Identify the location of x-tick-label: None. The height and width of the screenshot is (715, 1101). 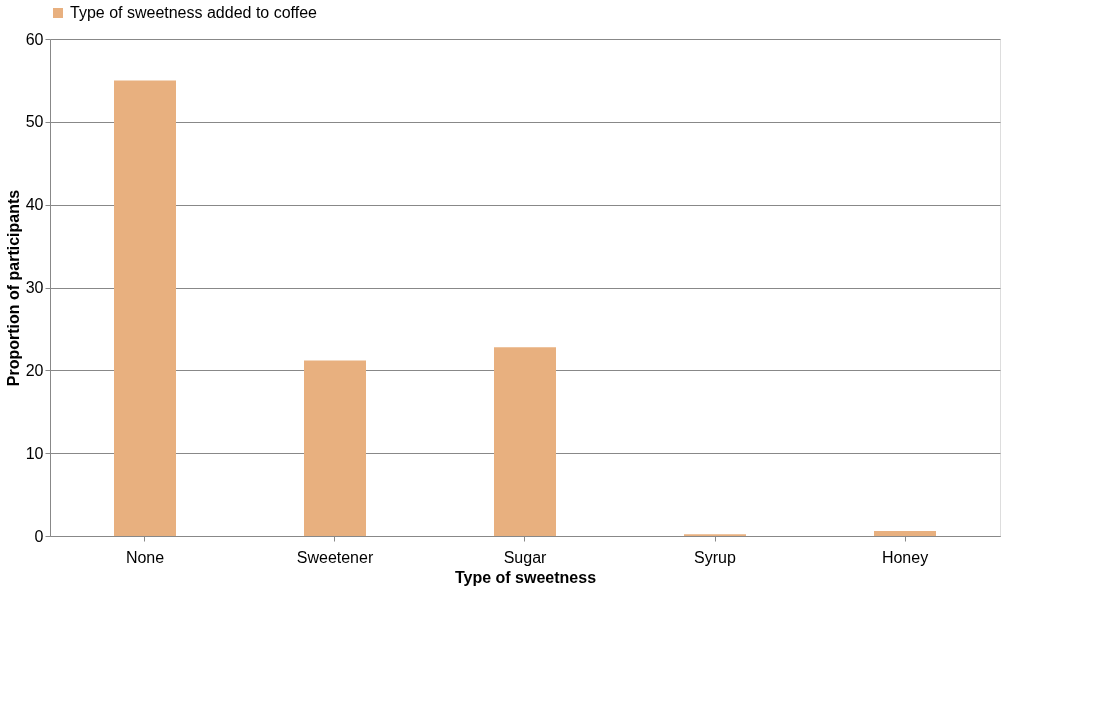
(145, 557).